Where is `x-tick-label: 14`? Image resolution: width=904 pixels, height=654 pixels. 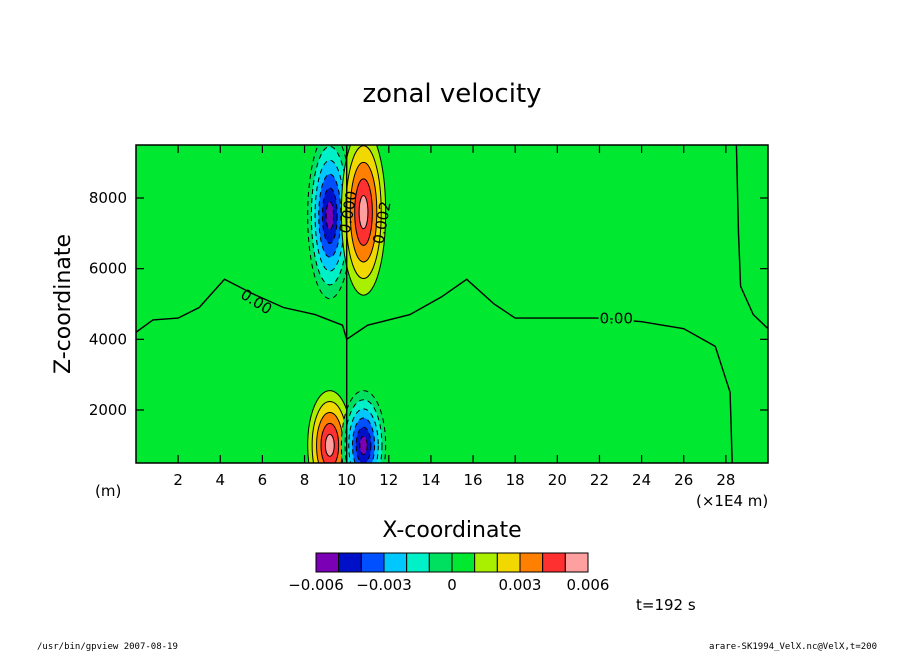 x-tick-label: 14 is located at coordinates (430, 480).